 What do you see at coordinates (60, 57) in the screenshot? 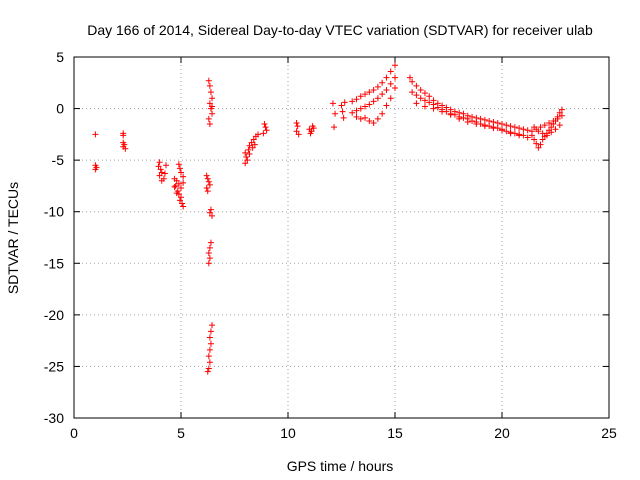
I see `y-tick-label: 5` at bounding box center [60, 57].